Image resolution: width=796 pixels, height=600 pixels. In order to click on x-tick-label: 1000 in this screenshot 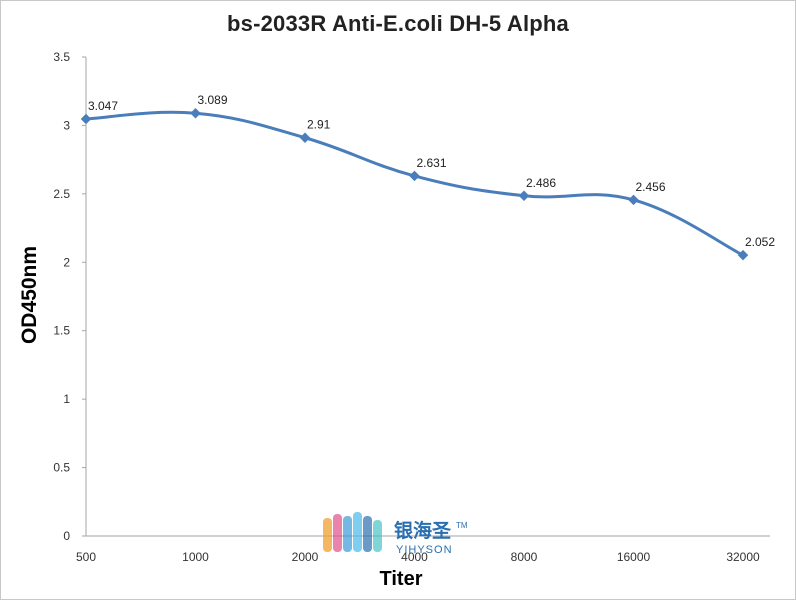, I will do `click(195, 557)`.